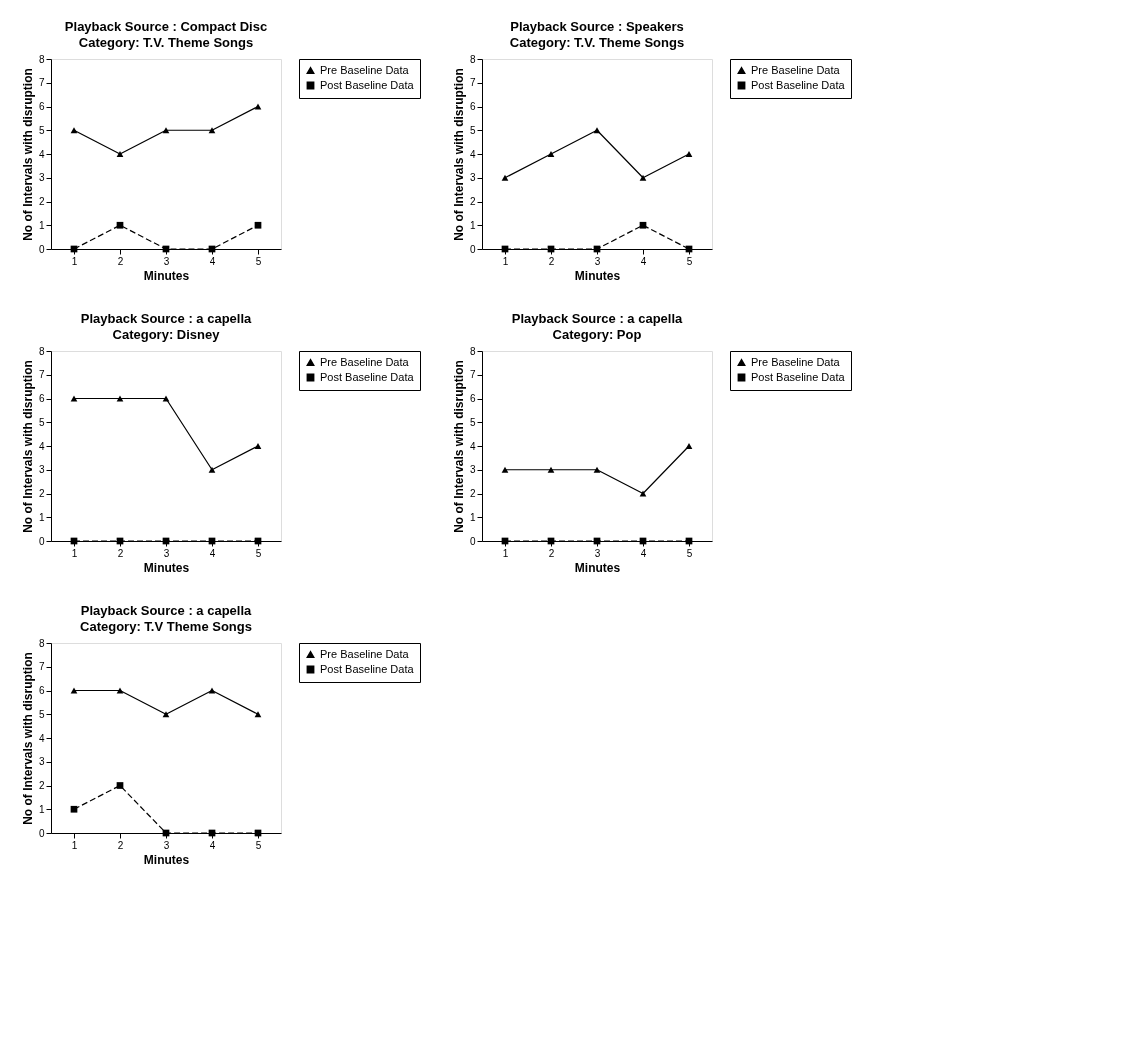  Describe the element at coordinates (597, 42) in the screenshot. I see `chart-subtitle: Category: T.V. Theme Songs` at that location.